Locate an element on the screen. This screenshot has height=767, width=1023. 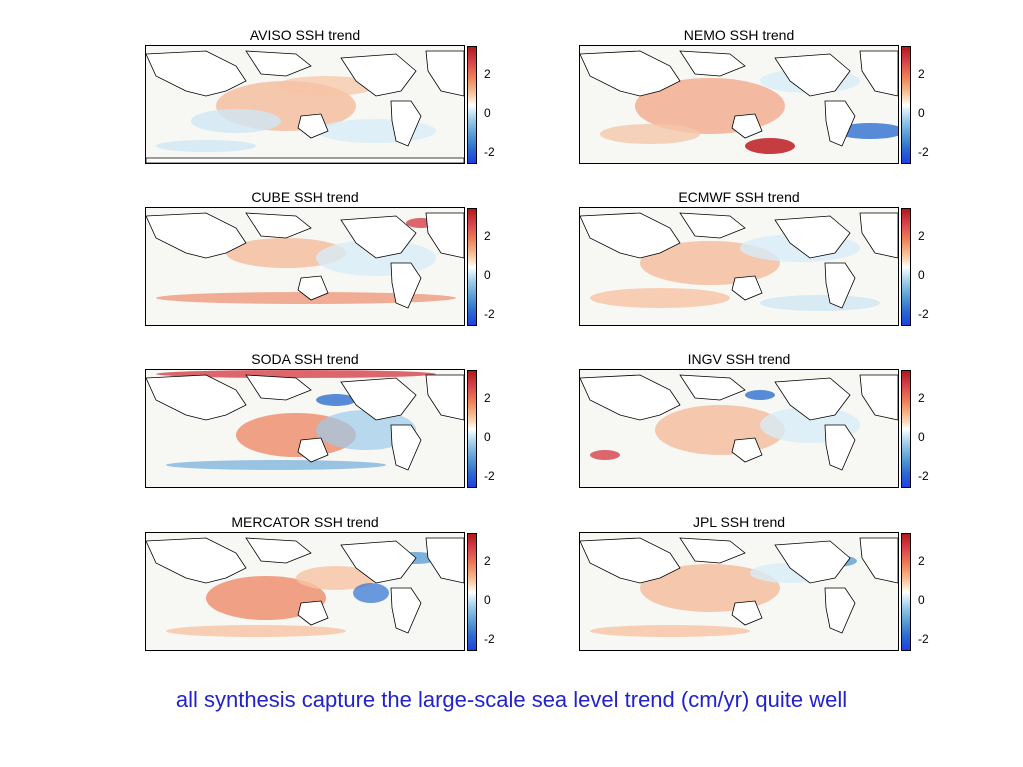
map-panel-ecmwf: ECMWF SSH trend 2 0 -2 is located at coordinates (779, 262).